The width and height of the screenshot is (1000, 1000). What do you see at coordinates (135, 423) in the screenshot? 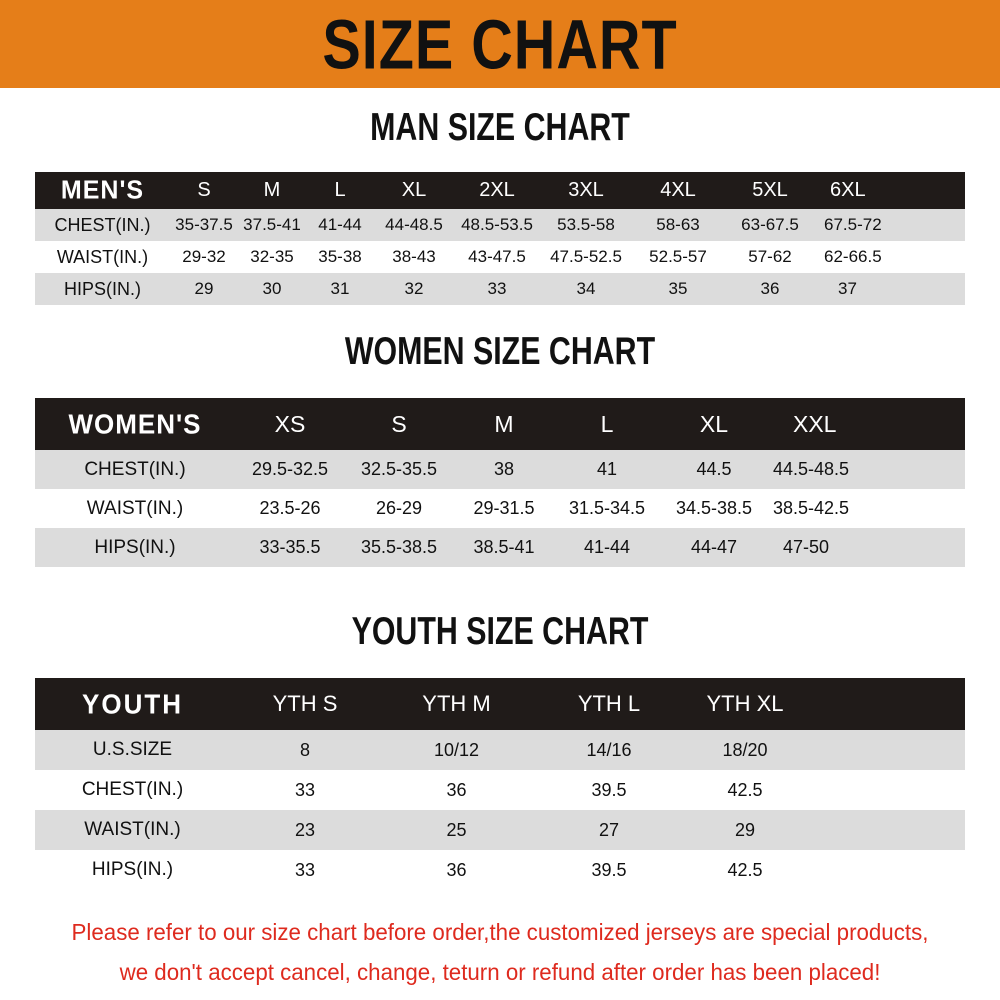
I see `women-corner-label: WOMEN'S` at bounding box center [135, 423].